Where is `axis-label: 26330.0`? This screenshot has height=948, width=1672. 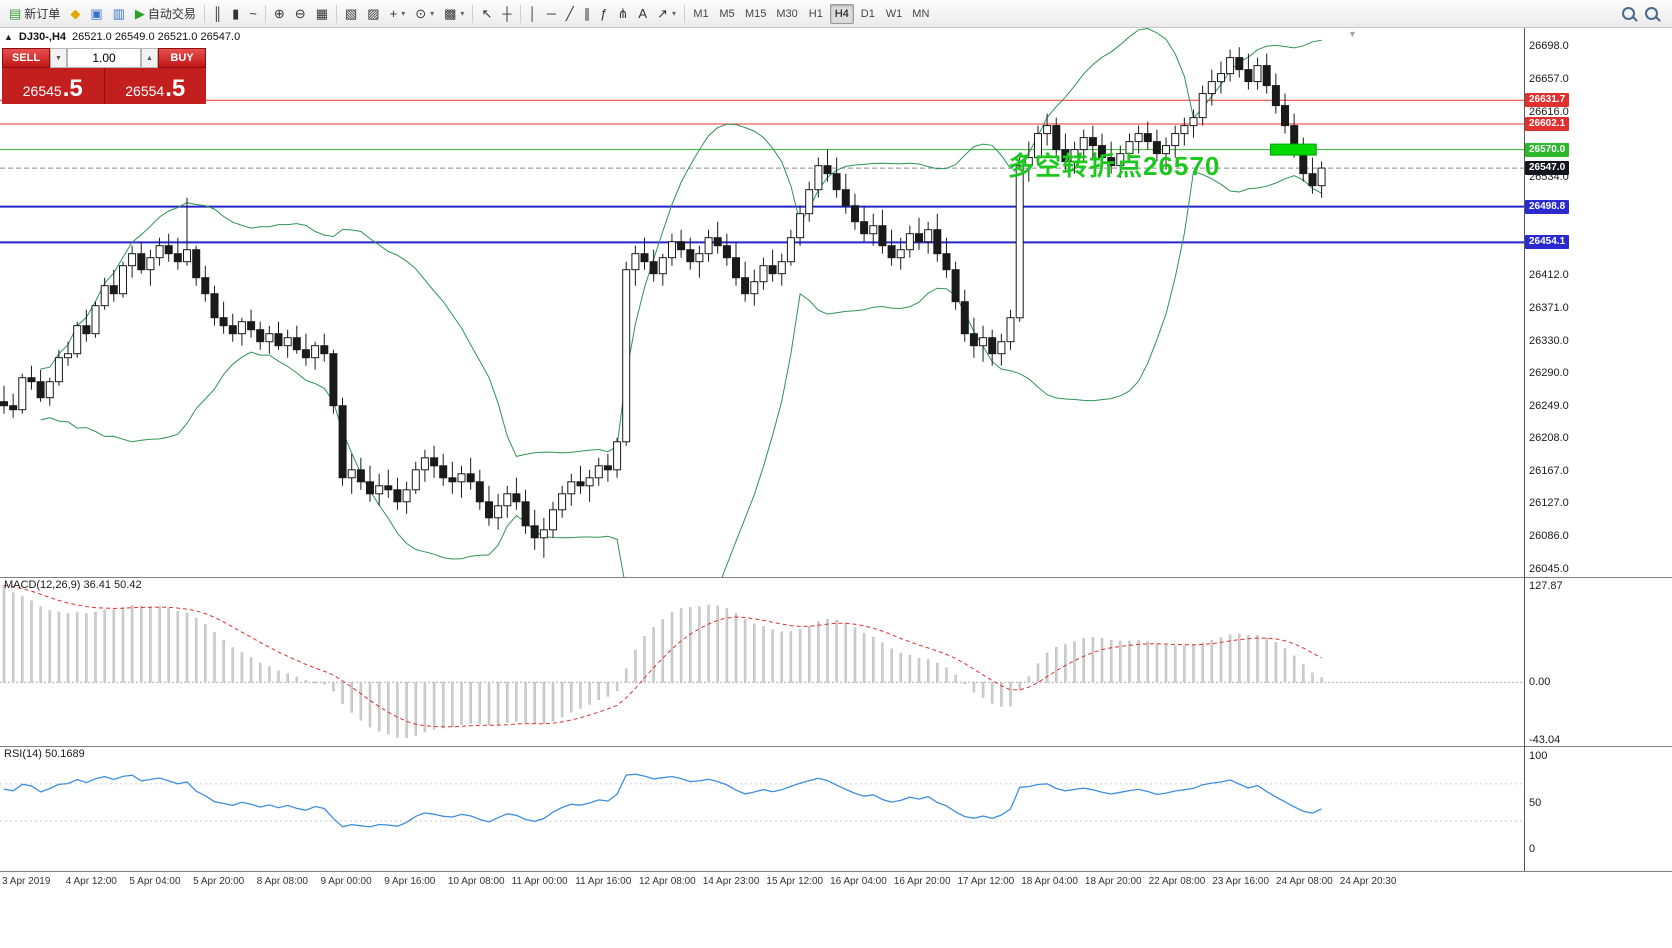 axis-label: 26330.0 is located at coordinates (1549, 340).